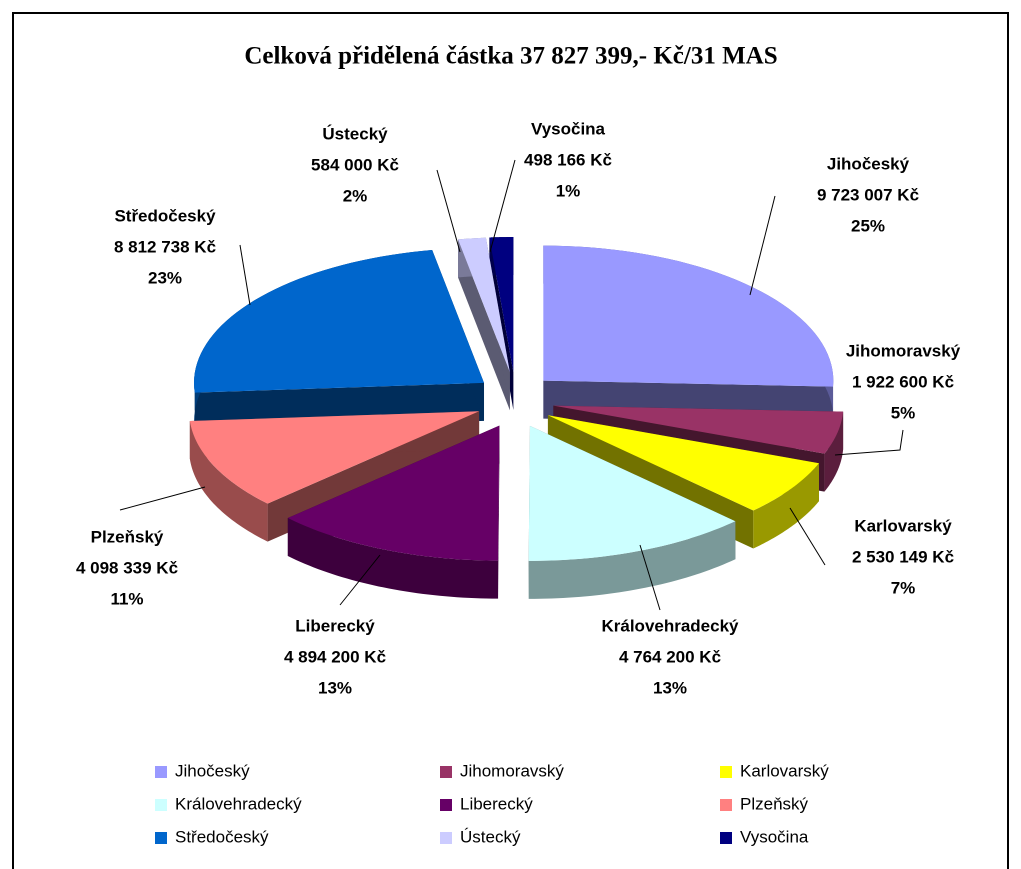  Describe the element at coordinates (868, 194) in the screenshot. I see `data-label-value: 9 723 007 Kč` at that location.